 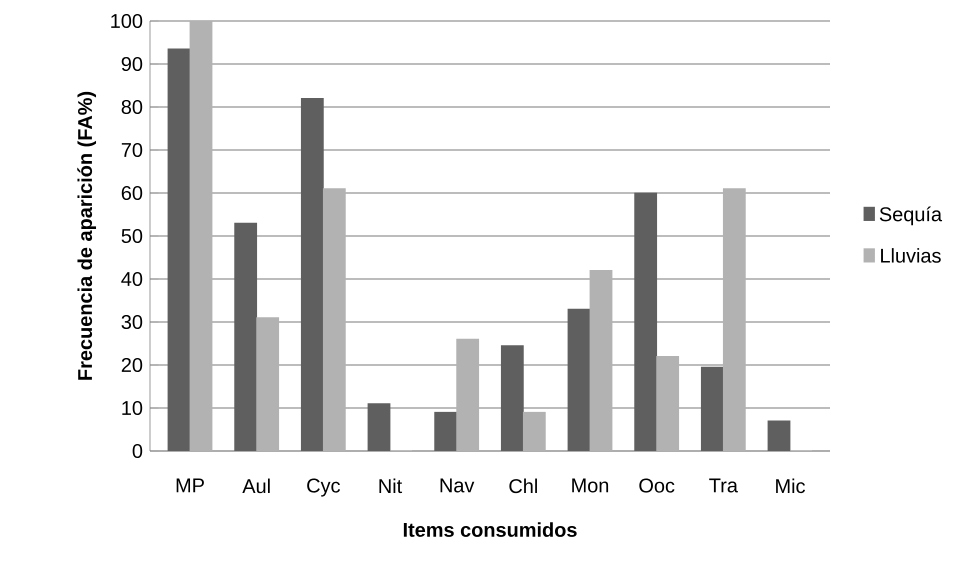 What do you see at coordinates (790, 486) in the screenshot?
I see `x-tick-label: Mic` at bounding box center [790, 486].